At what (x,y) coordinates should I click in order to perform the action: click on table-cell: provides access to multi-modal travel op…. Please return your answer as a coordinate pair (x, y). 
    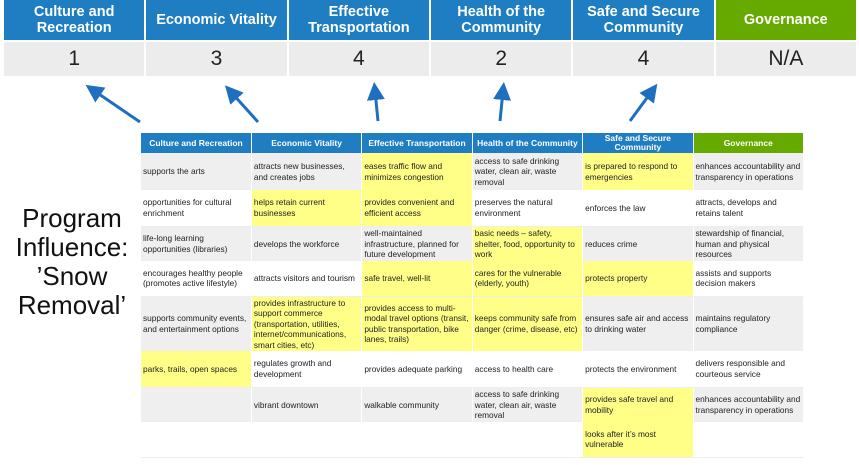
    Looking at the image, I should click on (417, 323).